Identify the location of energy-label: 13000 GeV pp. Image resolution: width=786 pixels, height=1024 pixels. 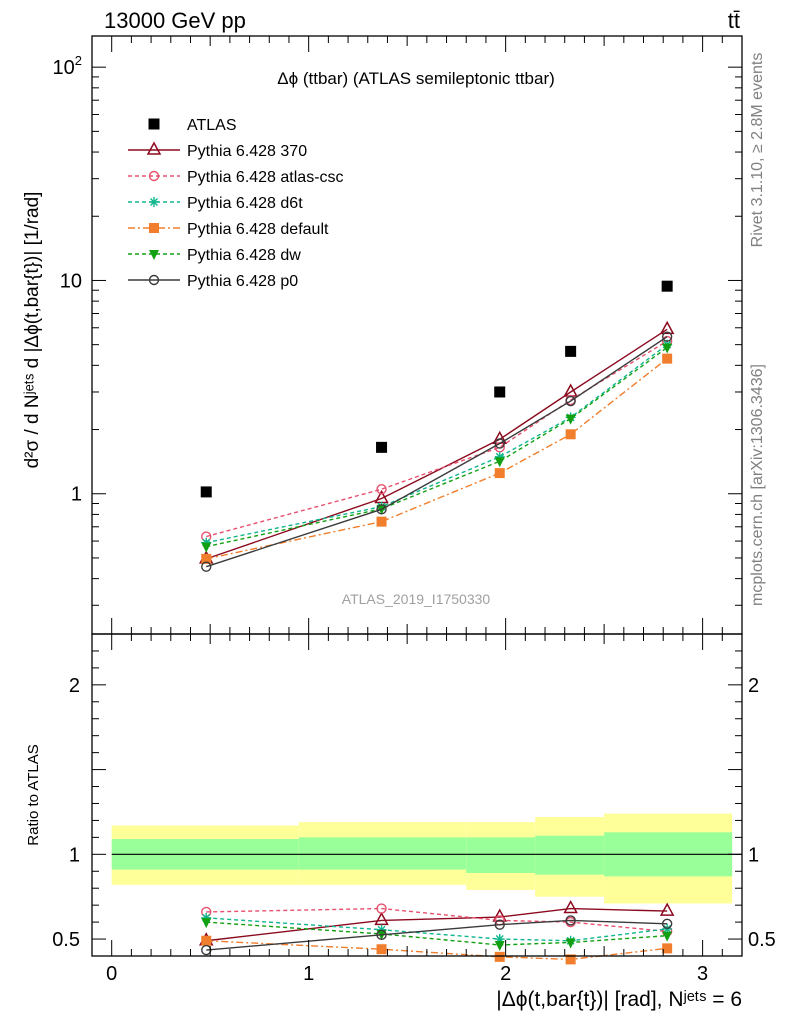
(175, 20).